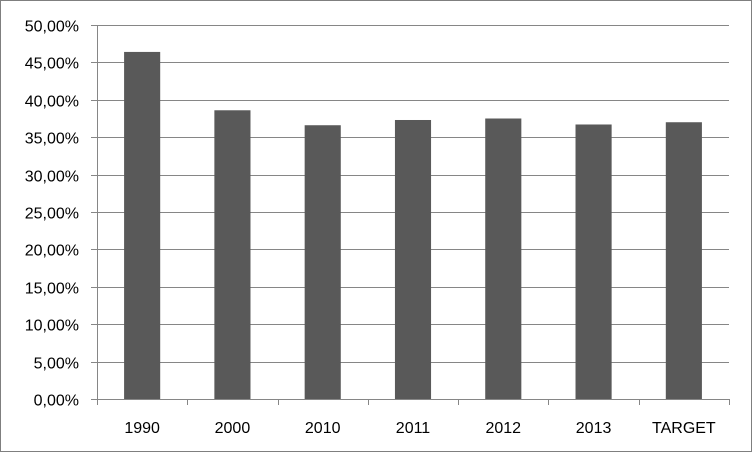 This screenshot has width=752, height=452. What do you see at coordinates (52, 251) in the screenshot?
I see `y-tick-label: 20,00%` at bounding box center [52, 251].